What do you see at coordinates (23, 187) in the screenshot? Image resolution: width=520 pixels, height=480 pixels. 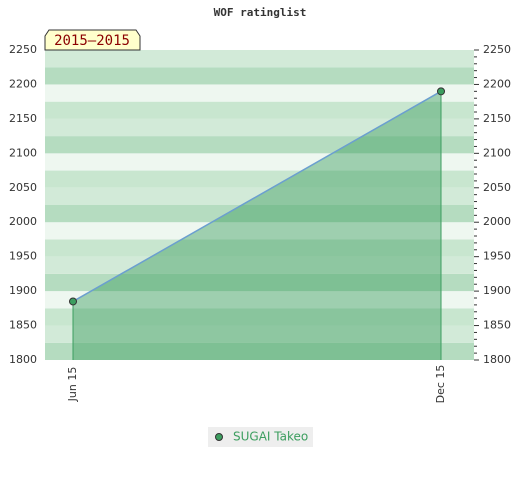 I see `y-tick-label: 2050` at bounding box center [23, 187].